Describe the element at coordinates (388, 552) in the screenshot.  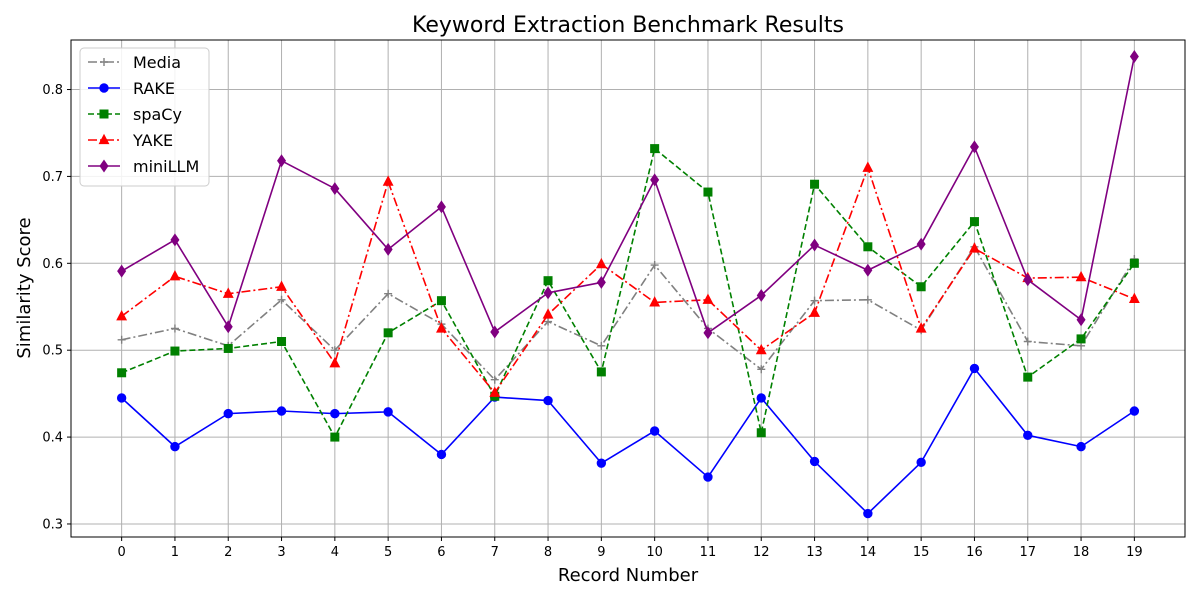
I see `x-tick-label: 5` at that location.